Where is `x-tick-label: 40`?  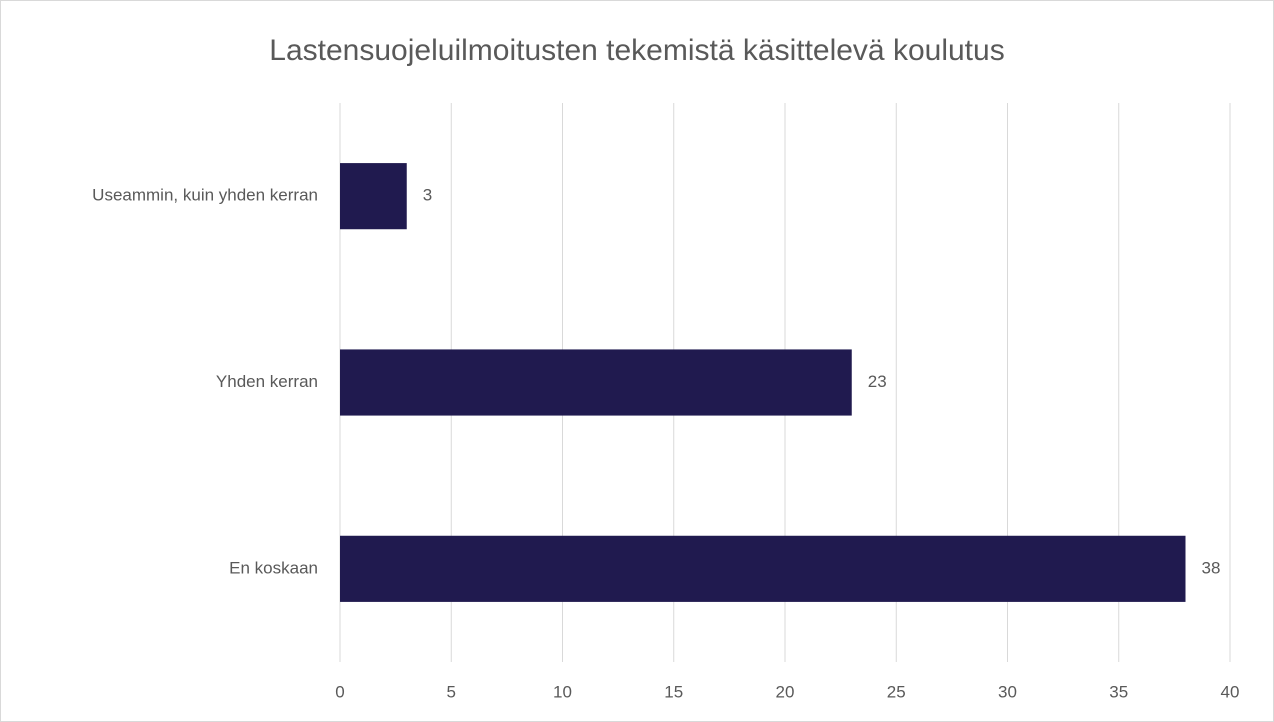
x-tick-label: 40 is located at coordinates (1230, 691).